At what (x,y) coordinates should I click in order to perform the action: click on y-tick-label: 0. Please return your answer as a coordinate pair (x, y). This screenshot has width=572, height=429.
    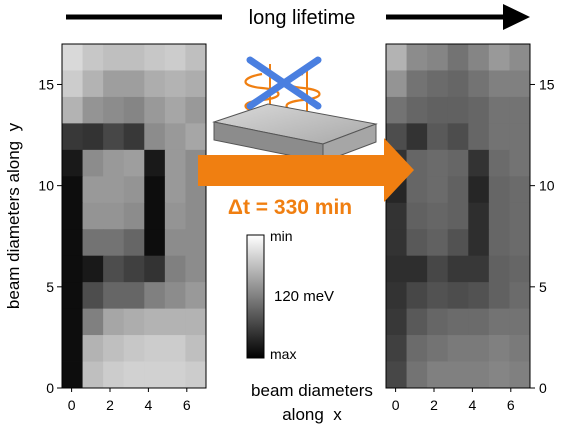
    Looking at the image, I should click on (50, 388).